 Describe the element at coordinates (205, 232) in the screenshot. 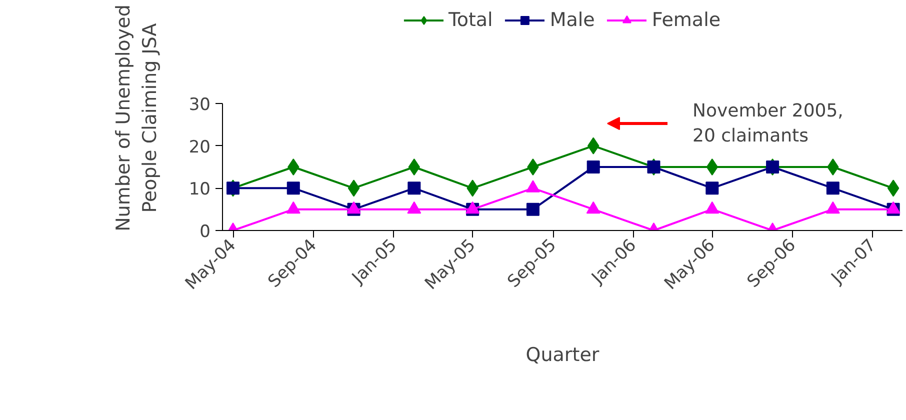

I see `y-tick-label: 0` at that location.